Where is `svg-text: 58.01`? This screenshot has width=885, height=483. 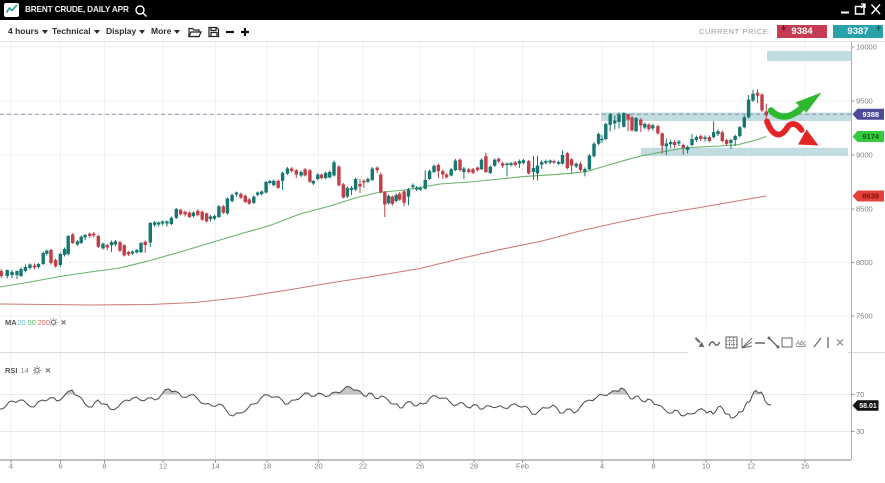 svg-text: 58.01 is located at coordinates (868, 406).